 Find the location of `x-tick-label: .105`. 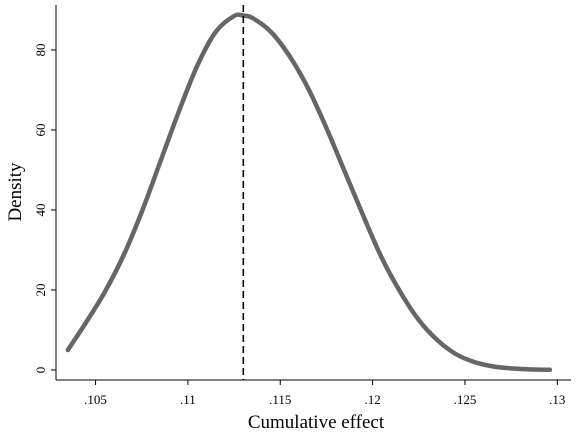

x-tick-label: .105 is located at coordinates (95, 399).